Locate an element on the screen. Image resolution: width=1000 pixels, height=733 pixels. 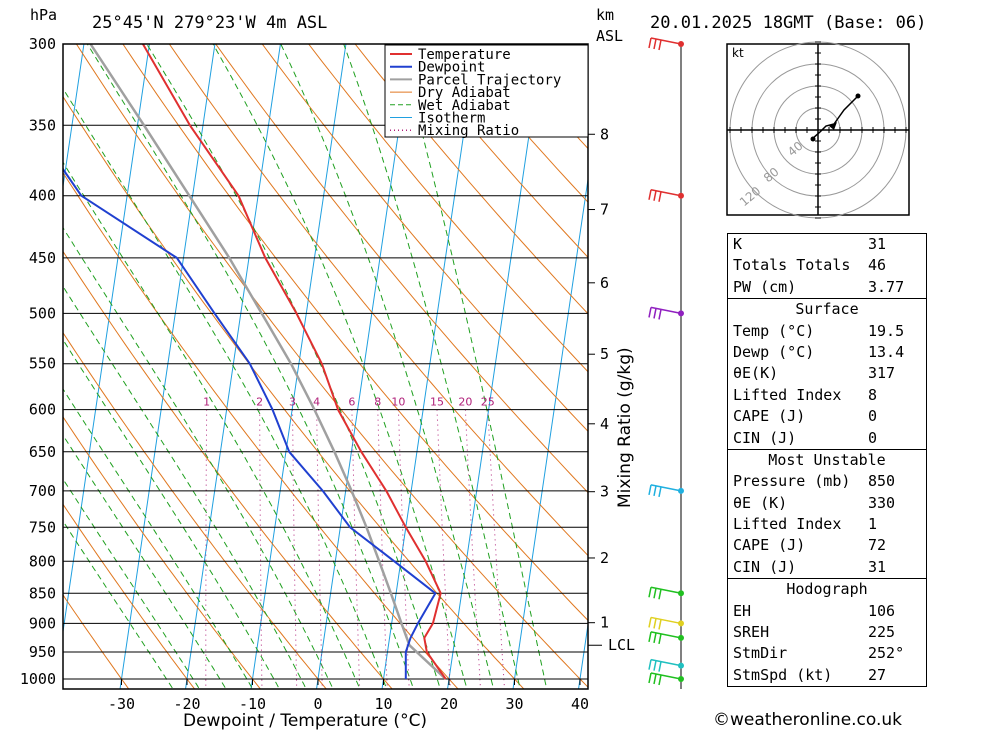
header-datetime: 20.01.2025 18GMT (Base: 06) is located at coordinates (788, 23).